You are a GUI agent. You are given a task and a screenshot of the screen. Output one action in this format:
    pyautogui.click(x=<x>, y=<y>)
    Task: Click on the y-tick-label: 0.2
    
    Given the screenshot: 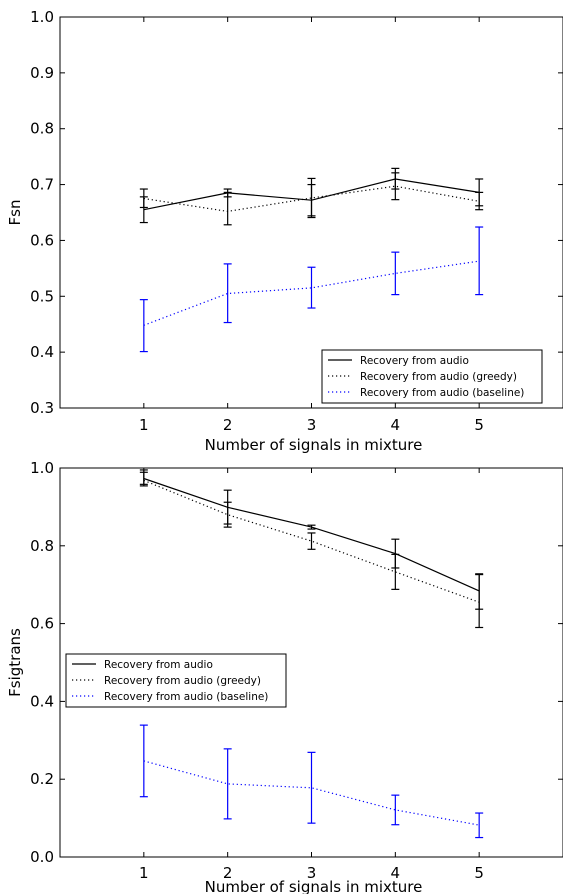 What is the action you would take?
    pyautogui.click(x=42, y=779)
    